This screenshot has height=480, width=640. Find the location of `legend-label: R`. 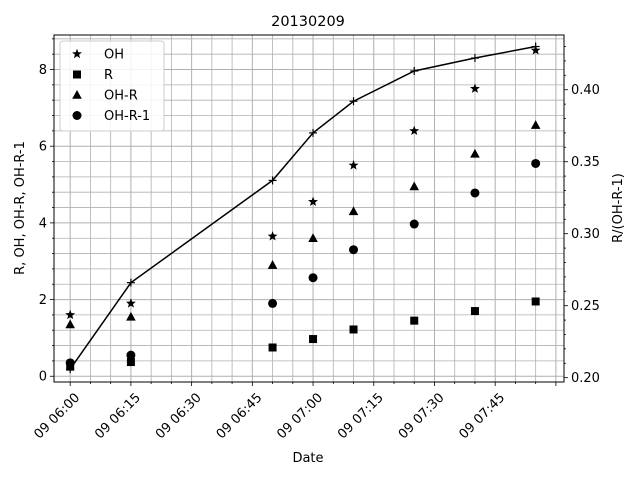

legend-label: R is located at coordinates (108, 75).